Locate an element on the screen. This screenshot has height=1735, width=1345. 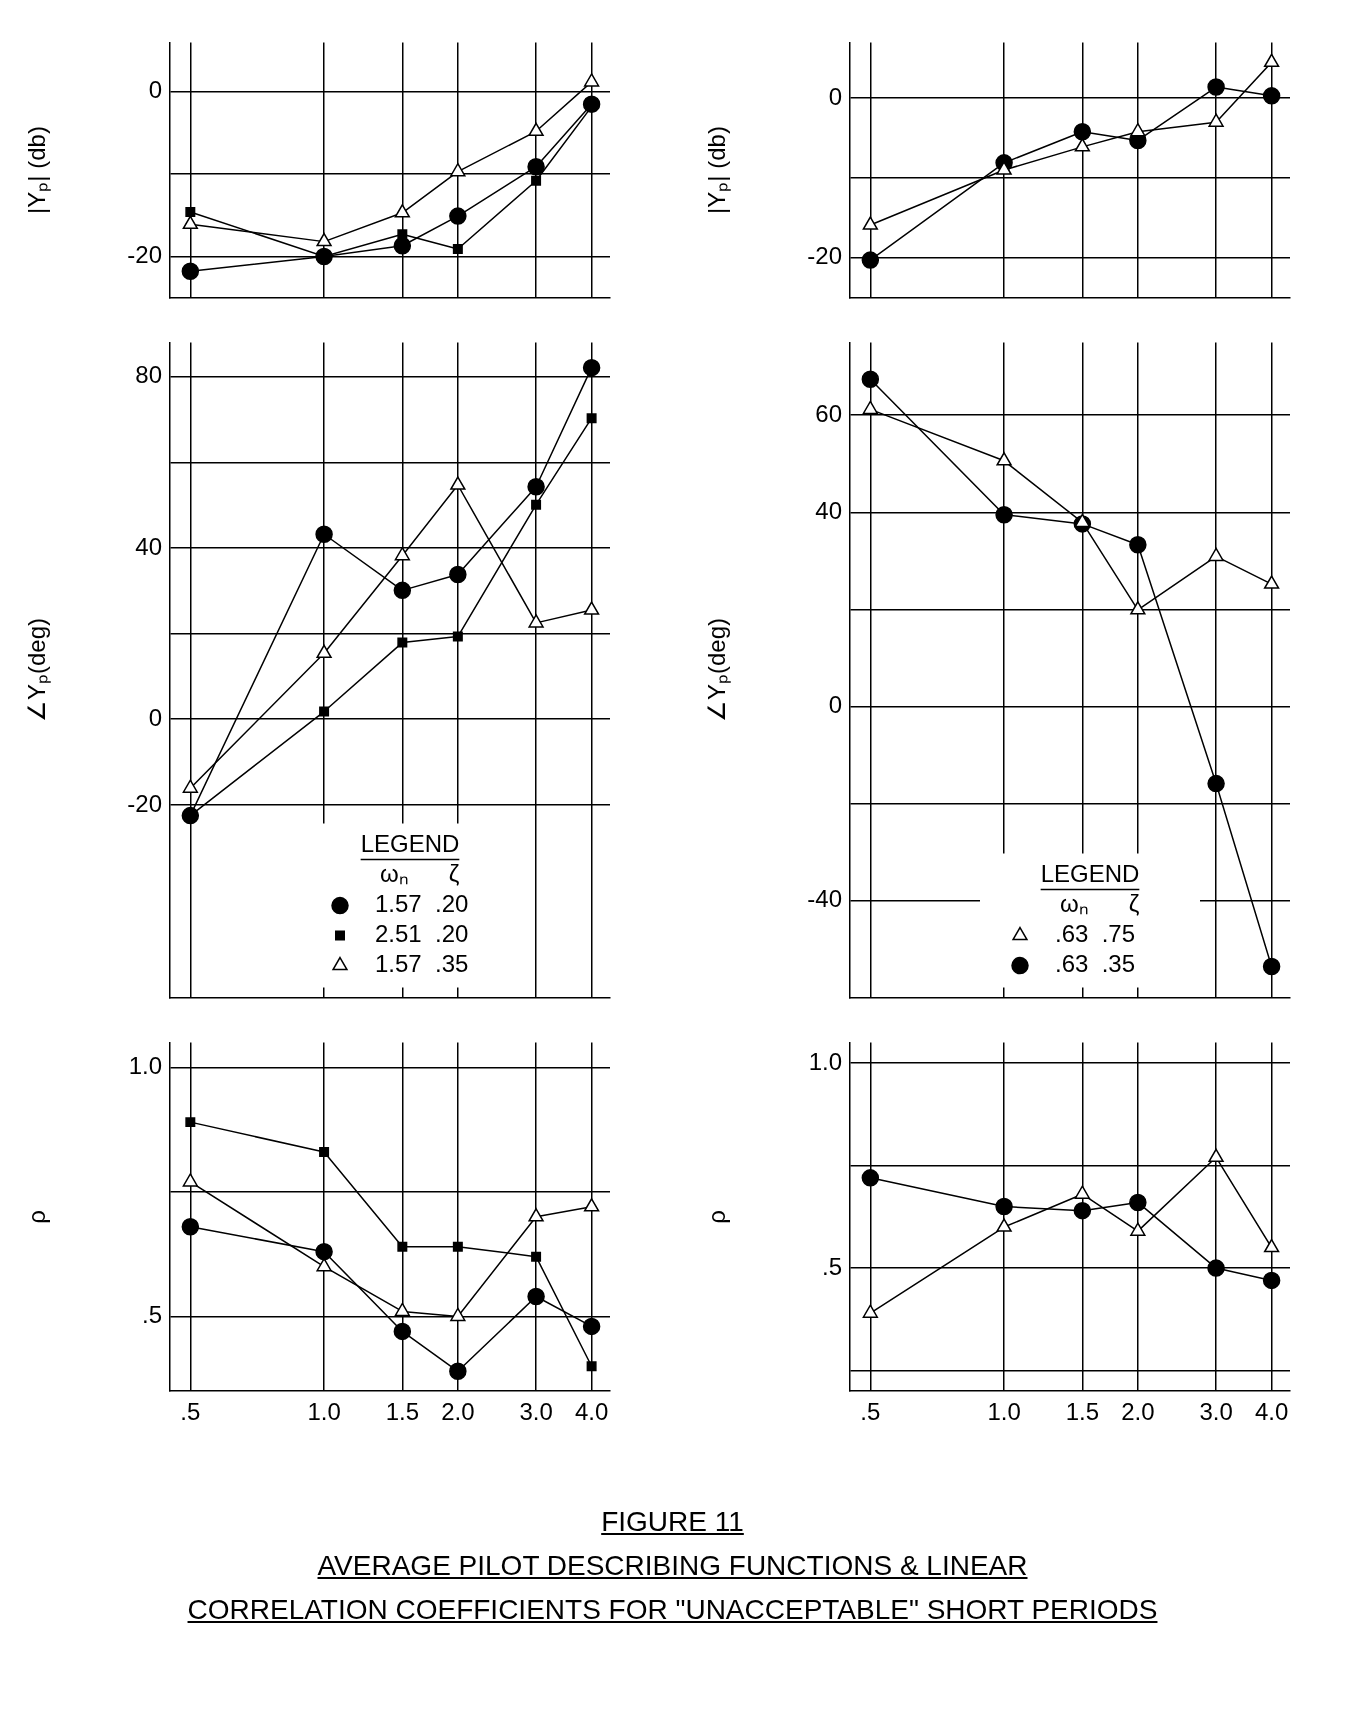
y-tick-label: 60 is located at coordinates (828, 413).